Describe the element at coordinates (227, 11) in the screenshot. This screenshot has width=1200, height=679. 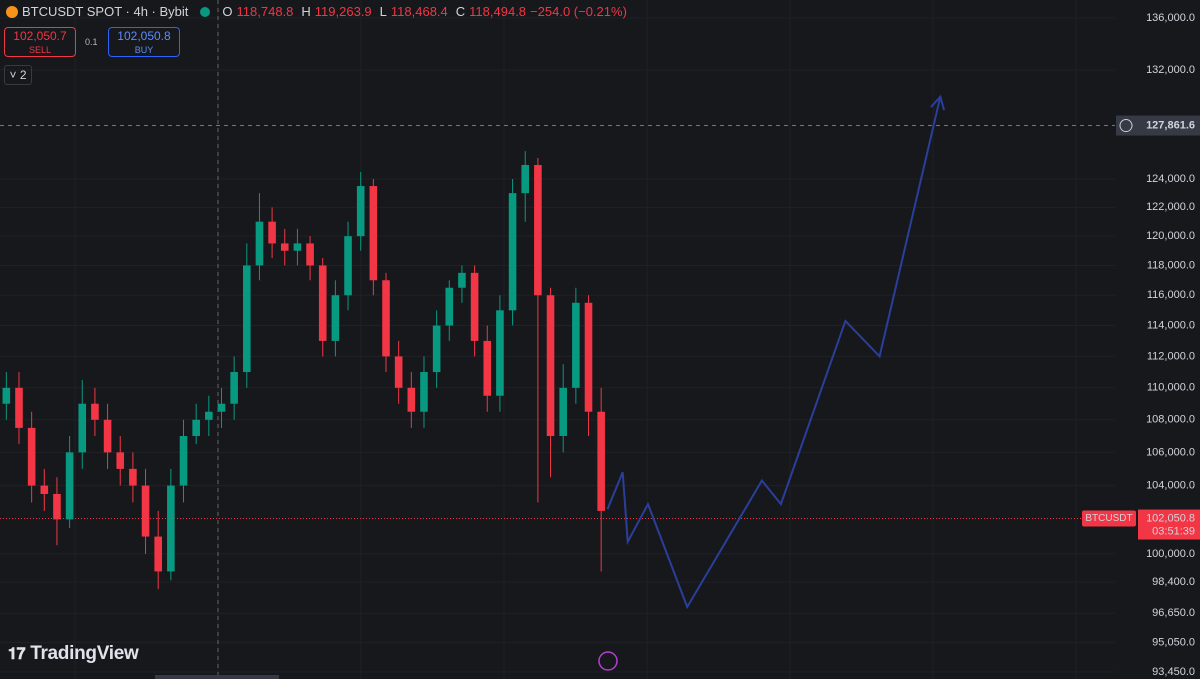
I see `o-label: O` at that location.